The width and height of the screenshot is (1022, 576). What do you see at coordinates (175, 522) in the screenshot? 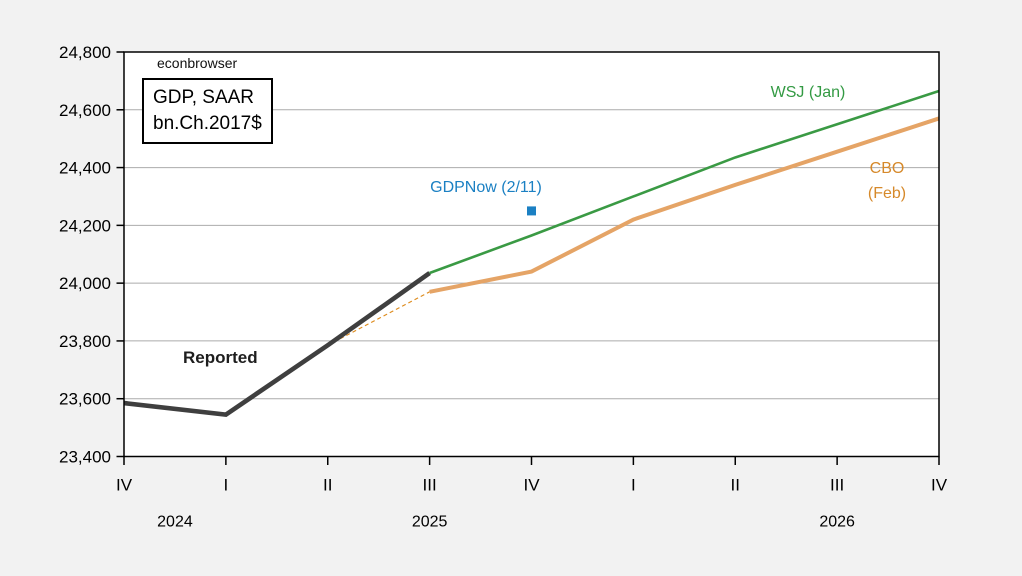
I see `year-label: 2024` at bounding box center [175, 522].